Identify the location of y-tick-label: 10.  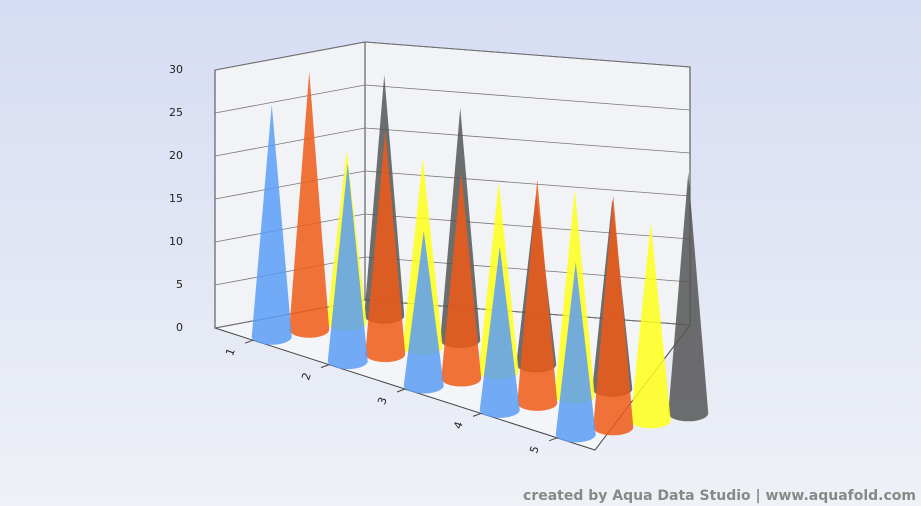
(176, 241).